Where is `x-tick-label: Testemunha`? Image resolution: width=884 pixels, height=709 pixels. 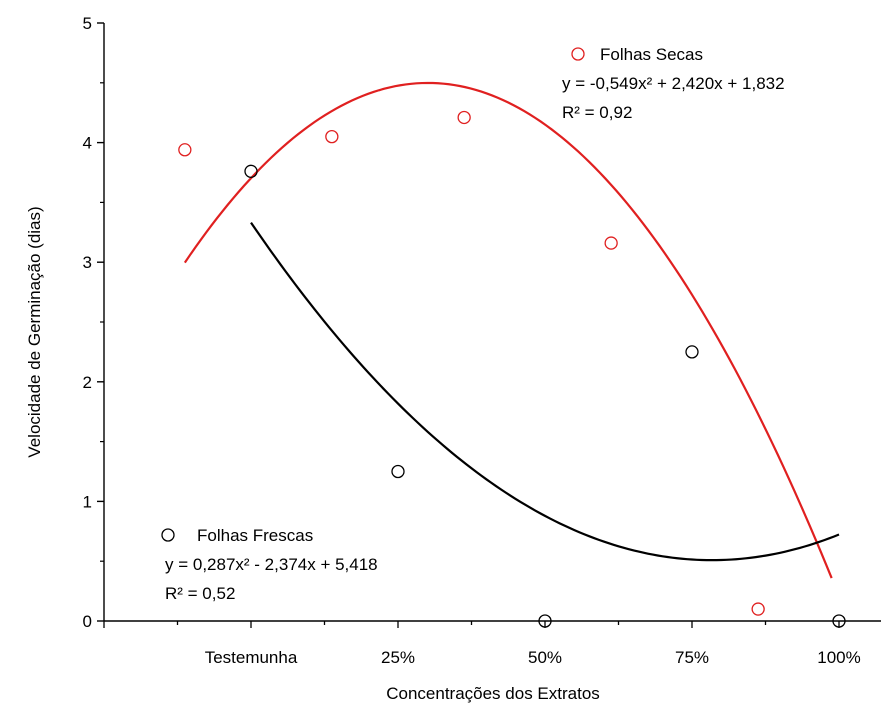 x-tick-label: Testemunha is located at coordinates (251, 657).